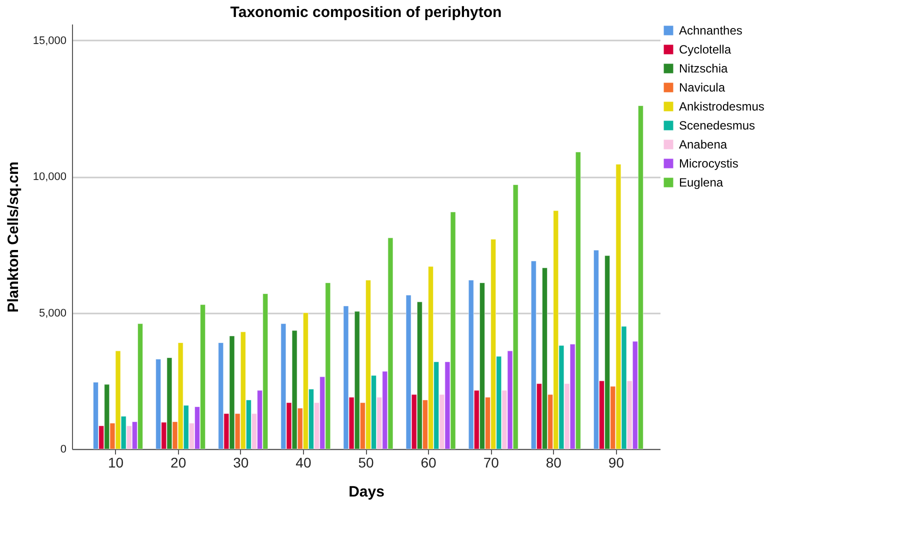 This screenshot has height=536, width=901. I want to click on x-tick-label: 10, so click(116, 462).